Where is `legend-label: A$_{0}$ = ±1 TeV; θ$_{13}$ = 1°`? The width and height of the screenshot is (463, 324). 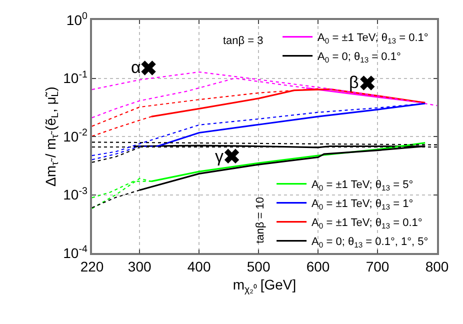 legend-label: A$_{0}$ = ±1 TeV; θ$_{13}$ = 1° is located at coordinates (363, 205).